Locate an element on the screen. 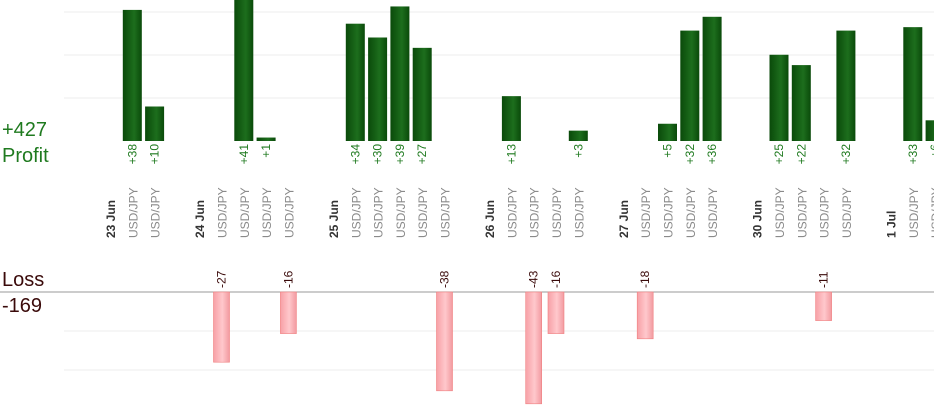 Image resolution: width=934 pixels, height=420 pixels. loss-label: Loss is located at coordinates (23, 280).